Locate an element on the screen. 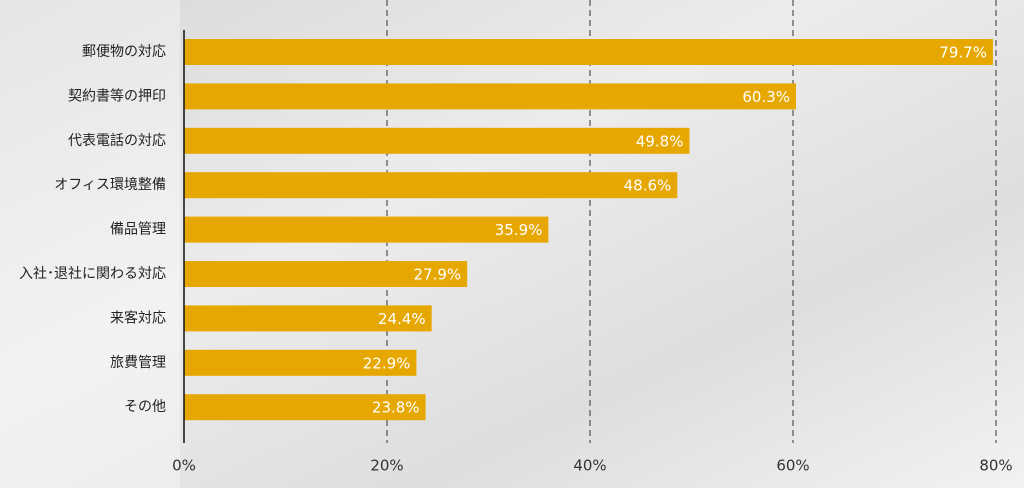 The width and height of the screenshot is (1024, 488). value-label: 48.6% is located at coordinates (648, 186).